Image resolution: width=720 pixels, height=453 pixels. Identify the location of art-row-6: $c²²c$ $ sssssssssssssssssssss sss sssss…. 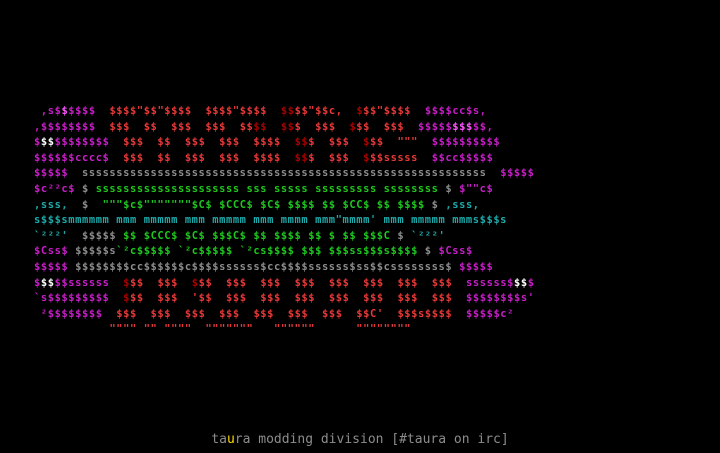
(284, 190).